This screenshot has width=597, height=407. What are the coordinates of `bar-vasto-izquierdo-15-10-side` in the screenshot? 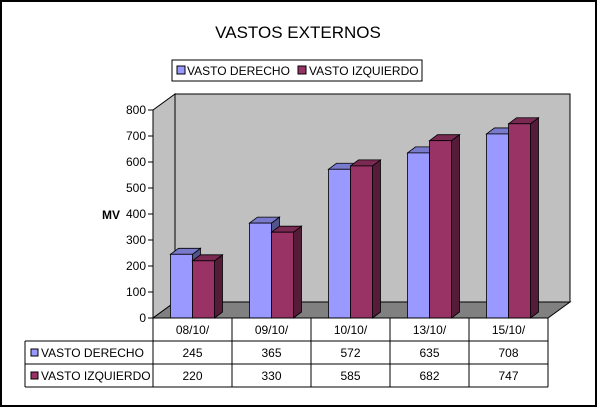 It's located at (534, 217).